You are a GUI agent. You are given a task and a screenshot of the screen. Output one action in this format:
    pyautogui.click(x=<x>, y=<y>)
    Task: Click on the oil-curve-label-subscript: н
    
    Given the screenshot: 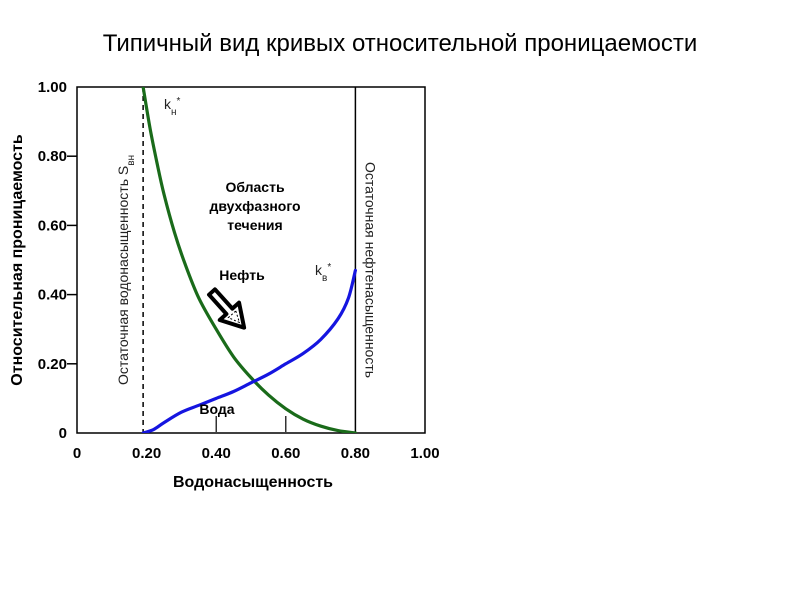 What is the action you would take?
    pyautogui.click(x=174, y=112)
    